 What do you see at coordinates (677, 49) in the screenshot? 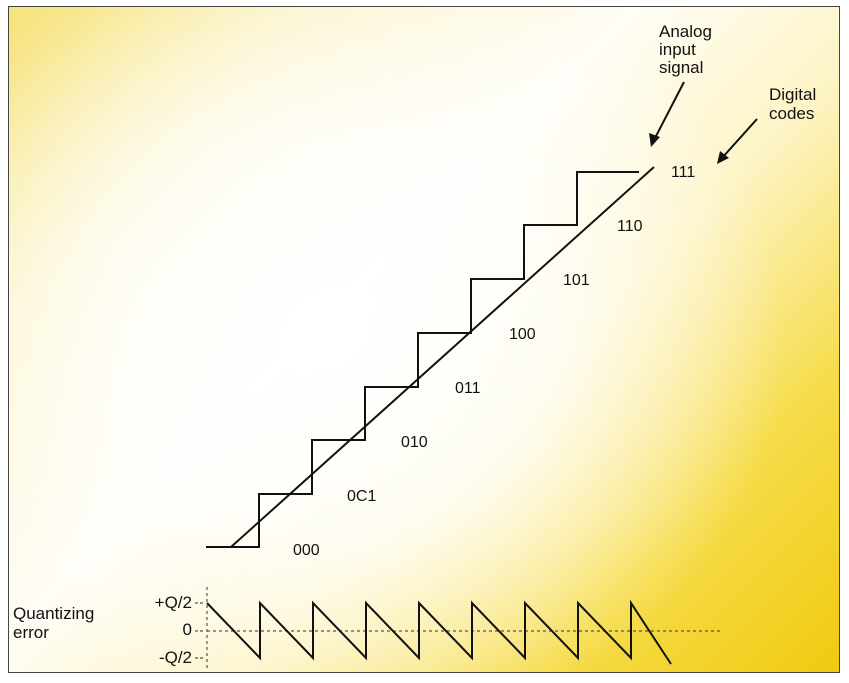
I see `analog-label-line2: input` at bounding box center [677, 49].